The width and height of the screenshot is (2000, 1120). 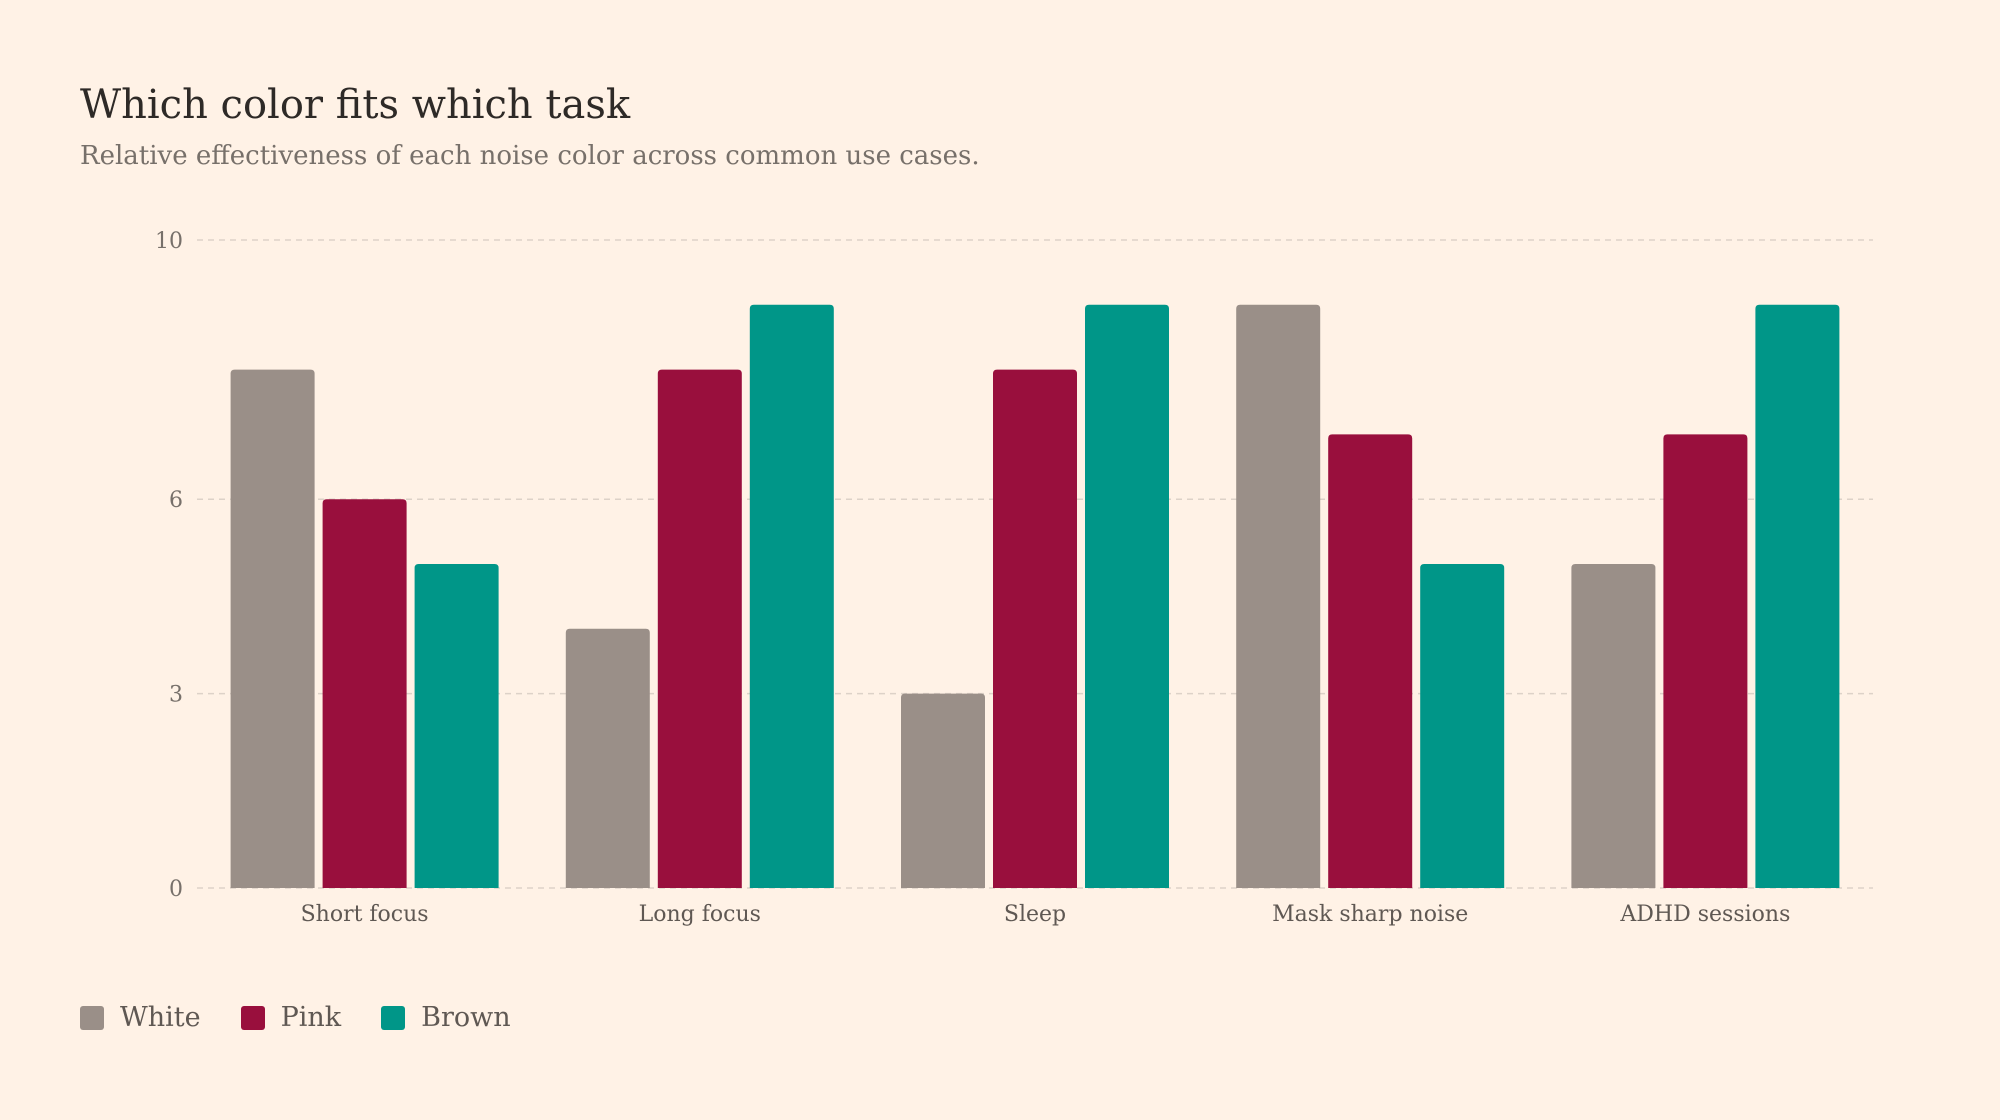 What do you see at coordinates (169, 241) in the screenshot?
I see `y-tick-label: 10` at bounding box center [169, 241].